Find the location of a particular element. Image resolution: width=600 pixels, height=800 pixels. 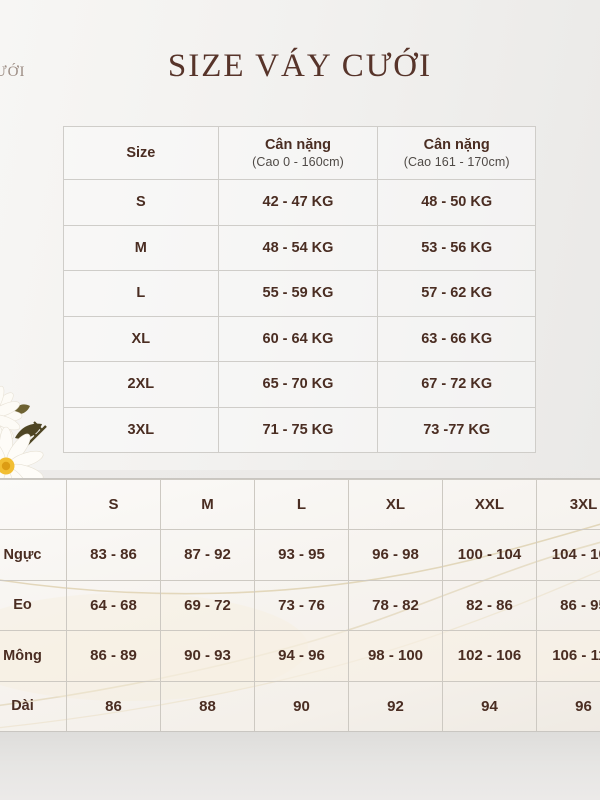

header-cell-weight-1: Cân nặng (Cao 0 - 160cm) is located at coordinates (298, 153).